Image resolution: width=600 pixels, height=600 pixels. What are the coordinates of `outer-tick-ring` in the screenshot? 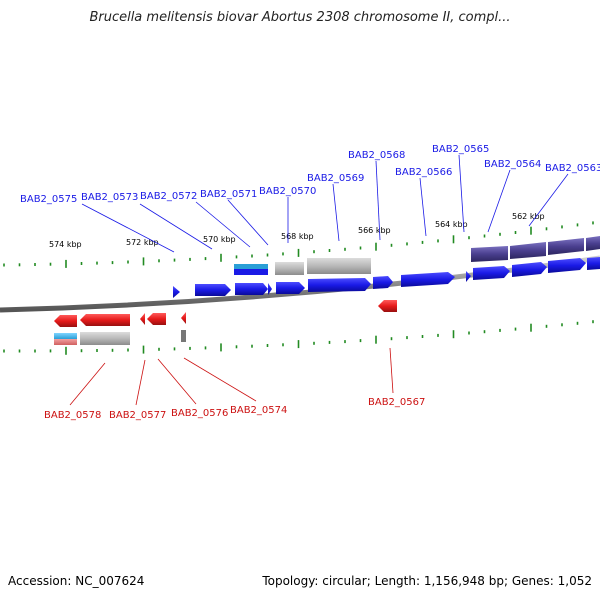 It's located at (298, 244).